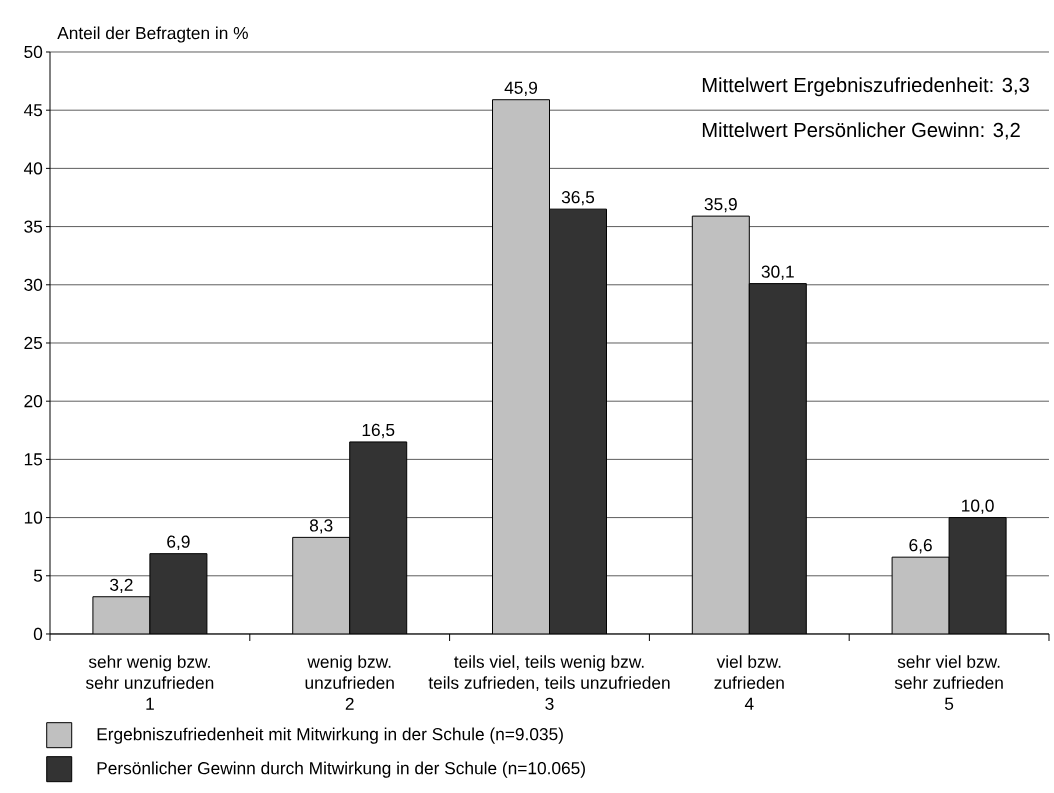  I want to click on data-label: 35,9, so click(720, 205).